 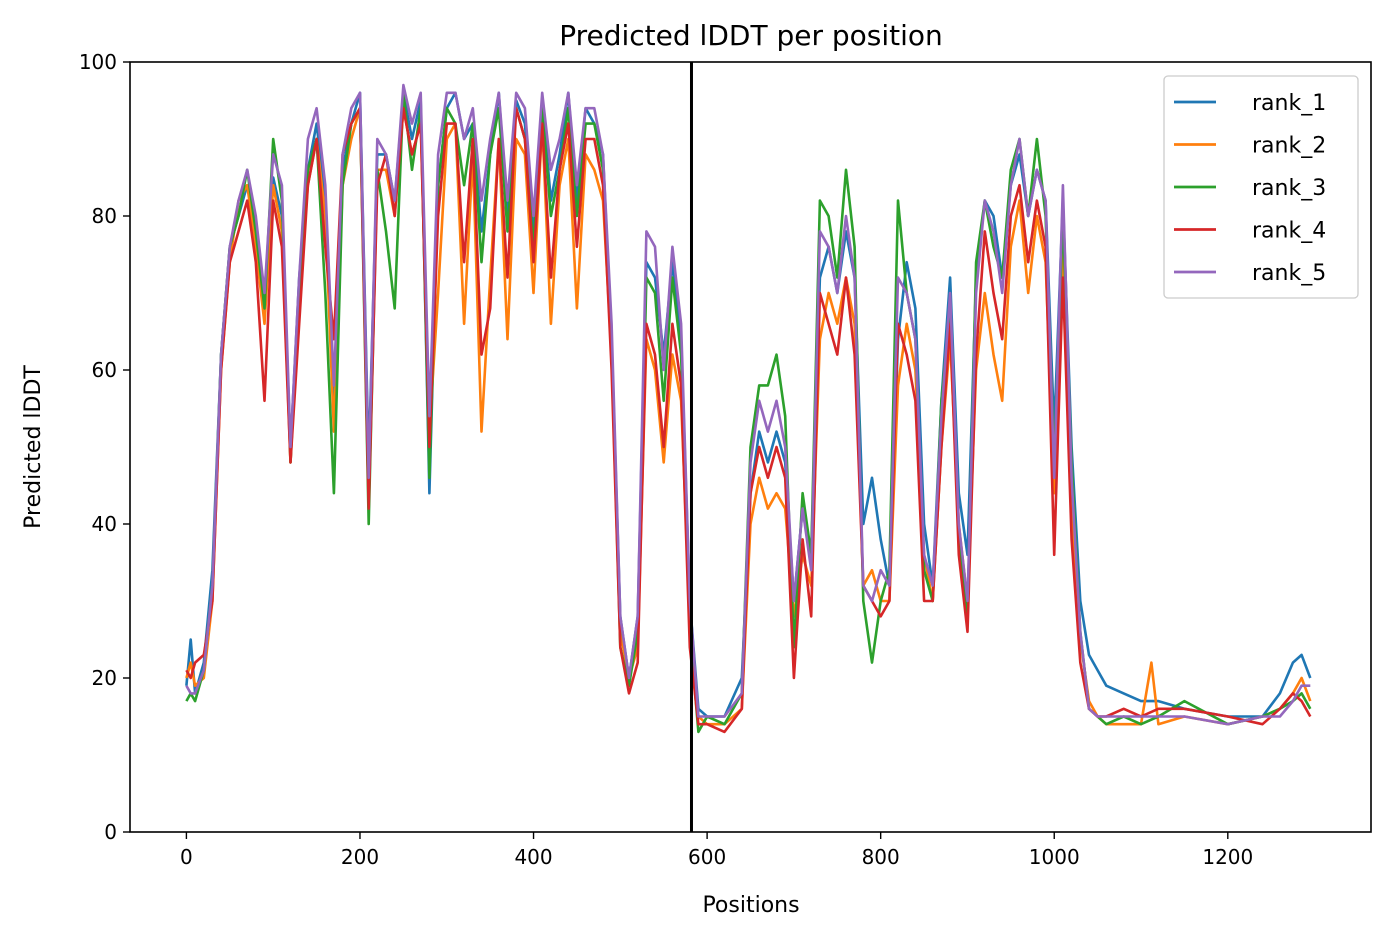 What do you see at coordinates (751, 35) in the screenshot?
I see `chart-title: Predicted lDDT per position` at bounding box center [751, 35].